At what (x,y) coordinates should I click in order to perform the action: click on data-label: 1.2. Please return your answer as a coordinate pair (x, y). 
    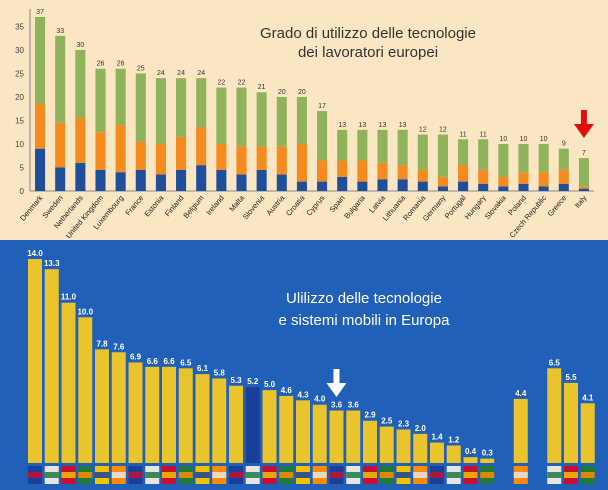
    Looking at the image, I should click on (454, 440).